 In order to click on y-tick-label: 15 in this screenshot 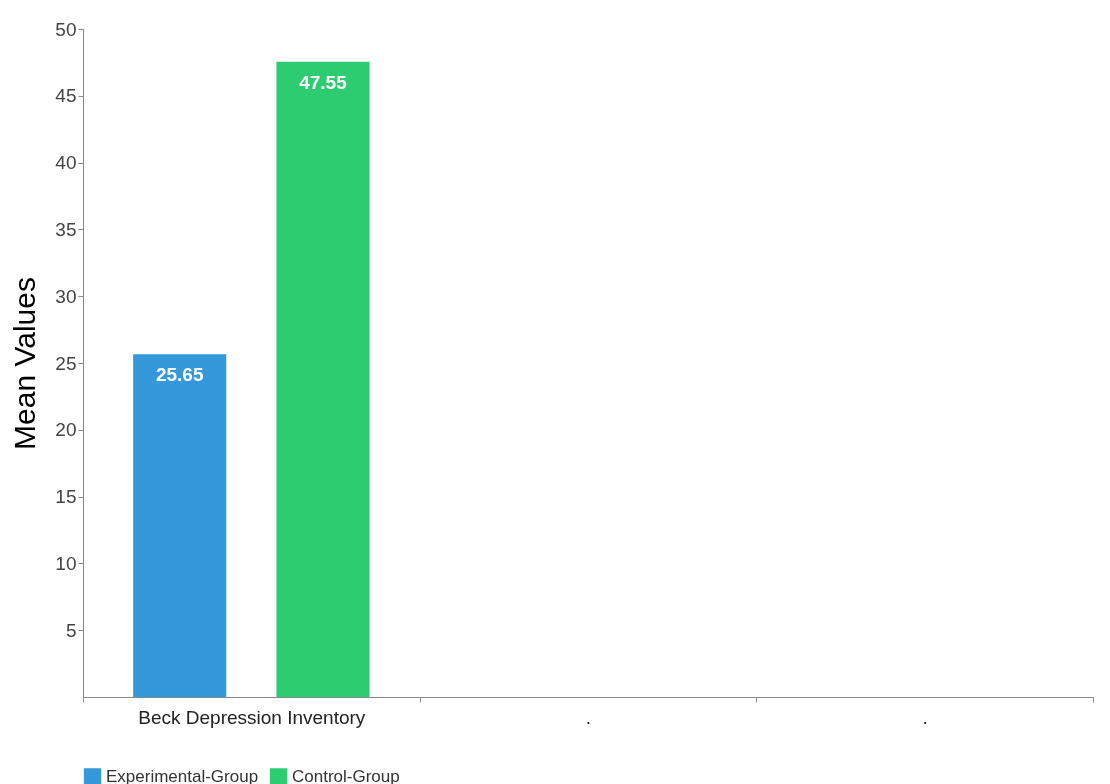, I will do `click(66, 497)`.